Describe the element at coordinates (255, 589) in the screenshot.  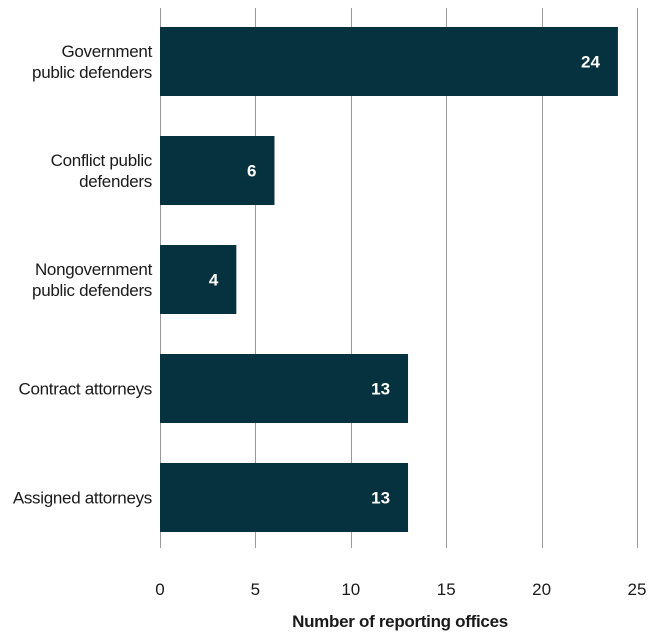
I see `x-tick-label: 5` at that location.